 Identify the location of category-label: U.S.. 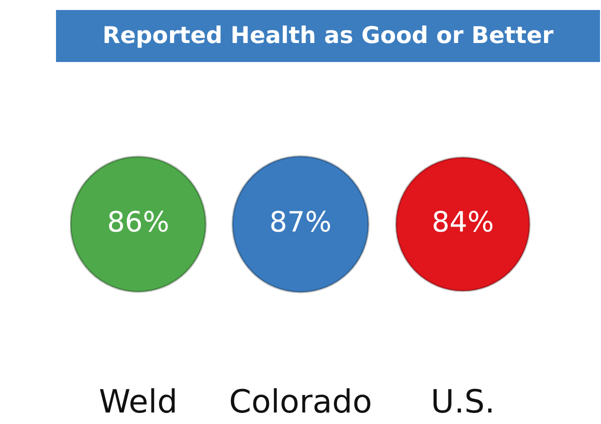
(462, 401).